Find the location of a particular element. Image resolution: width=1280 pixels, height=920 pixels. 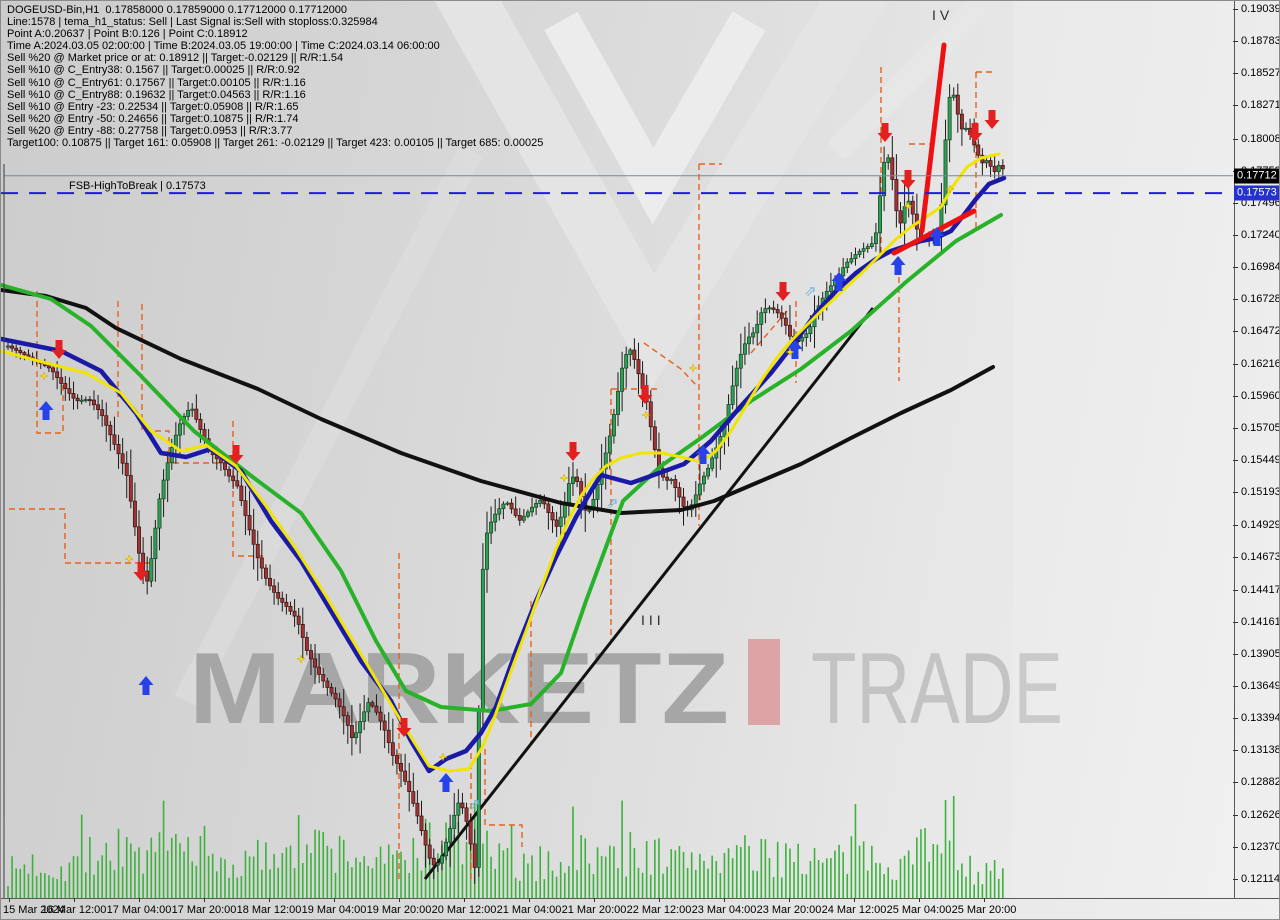

price-tick-label: 0.12882 is located at coordinates (1260, 782).